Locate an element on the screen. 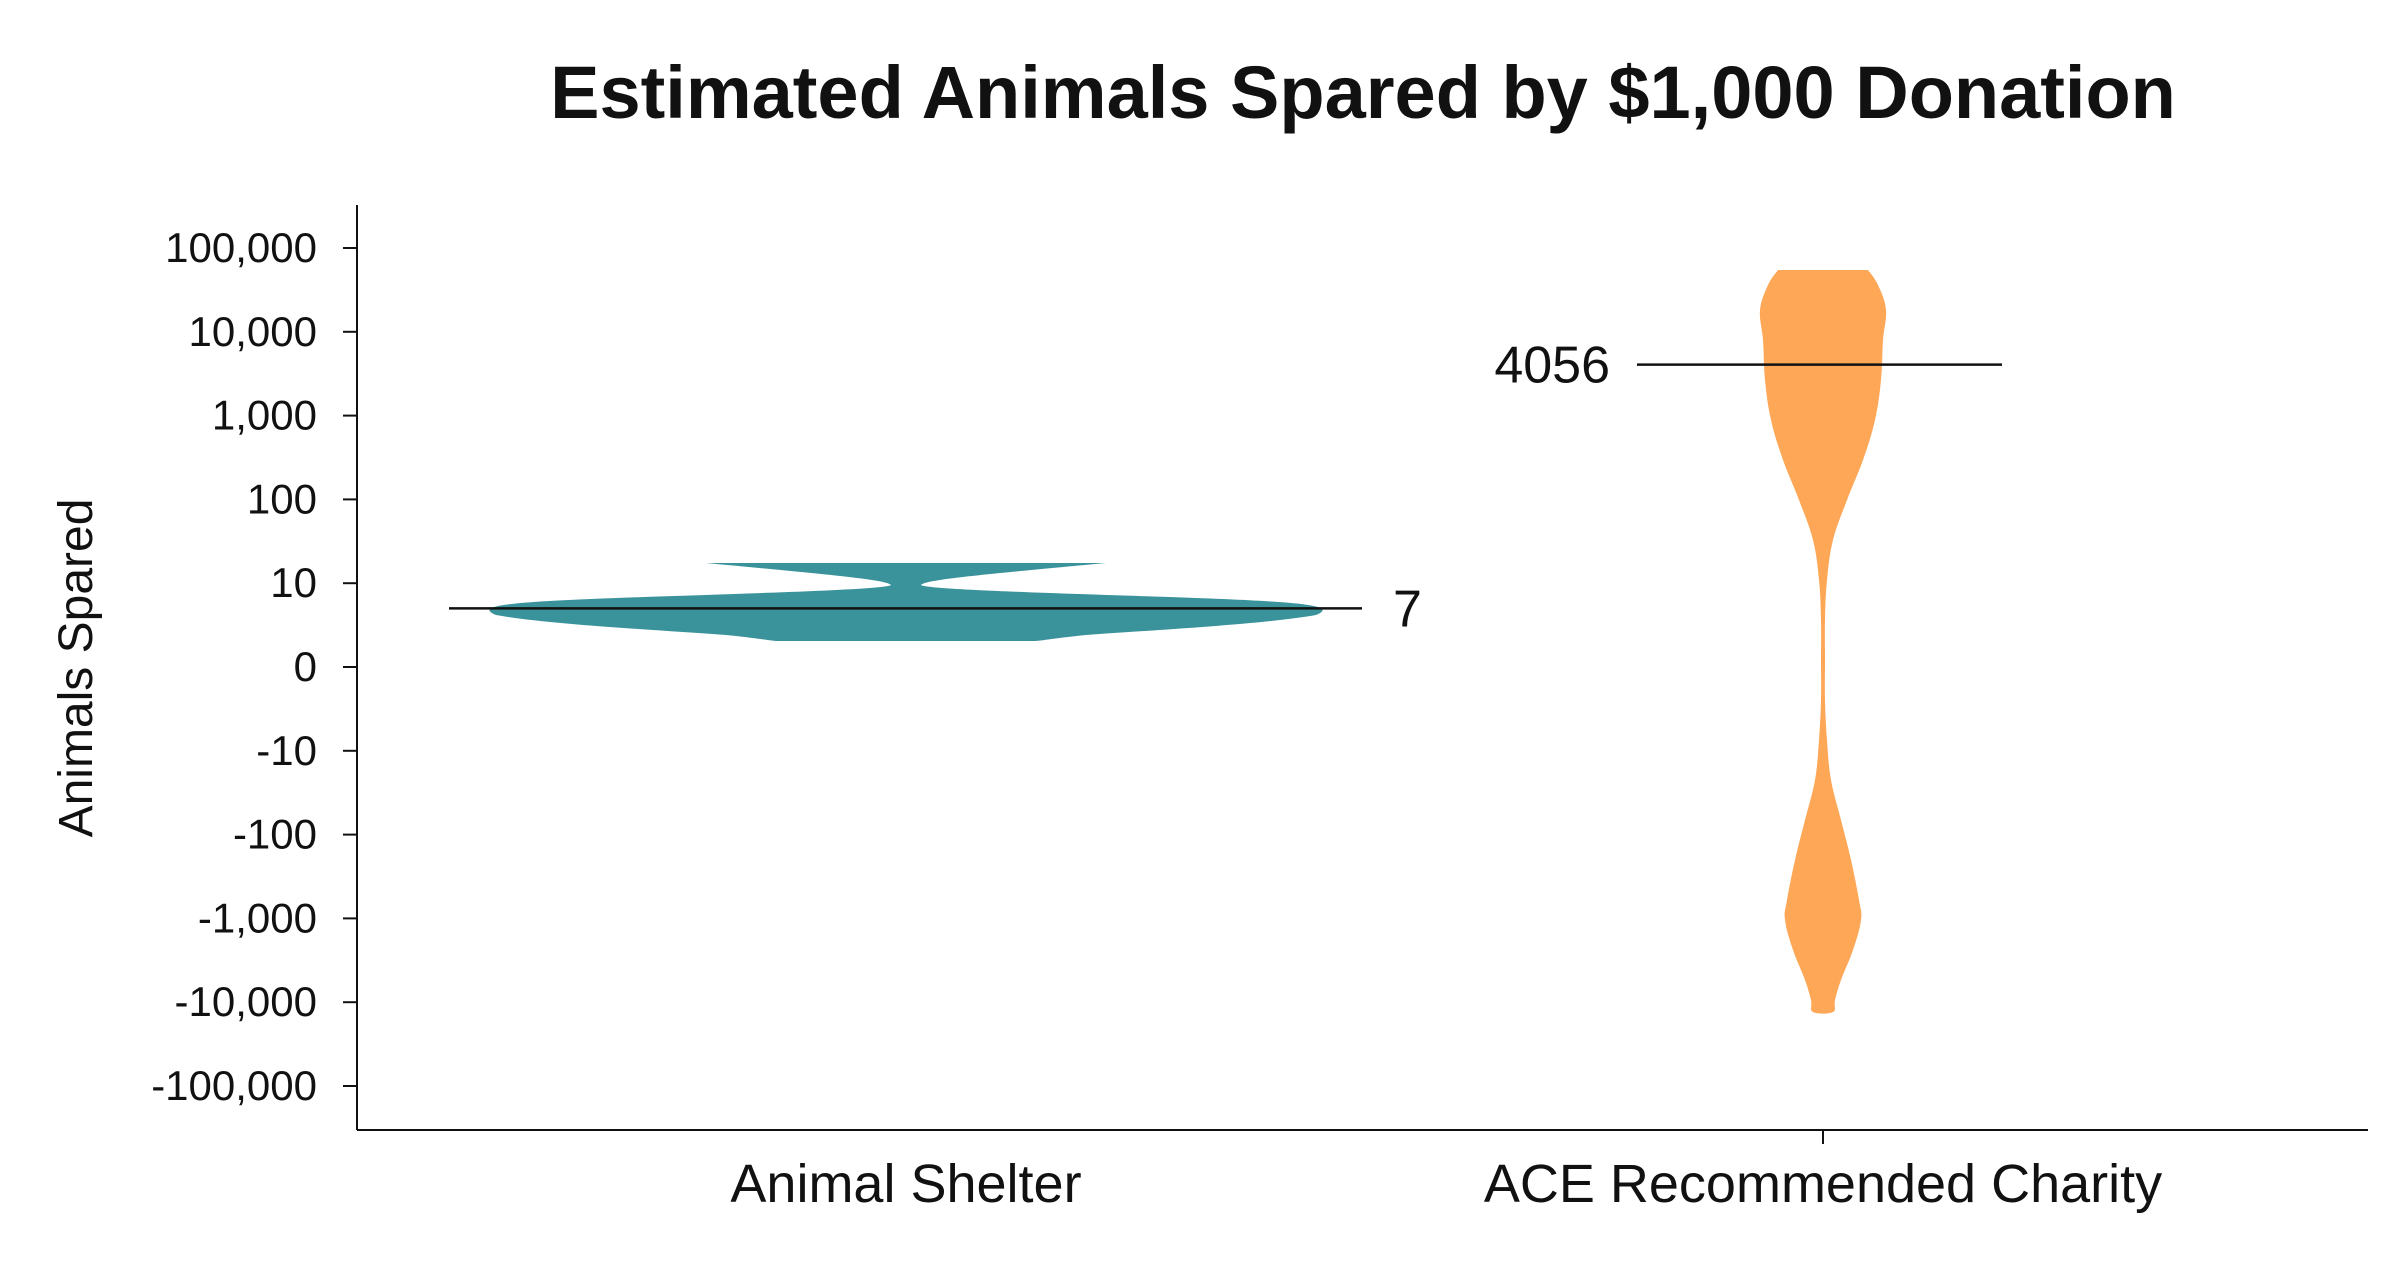 This screenshot has width=2401, height=1261. y-tick-label: -100 is located at coordinates (275, 834).